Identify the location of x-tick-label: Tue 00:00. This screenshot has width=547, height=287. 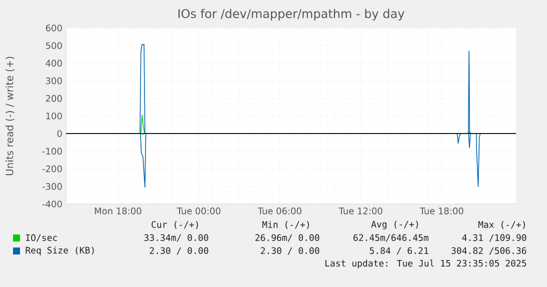
(198, 211).